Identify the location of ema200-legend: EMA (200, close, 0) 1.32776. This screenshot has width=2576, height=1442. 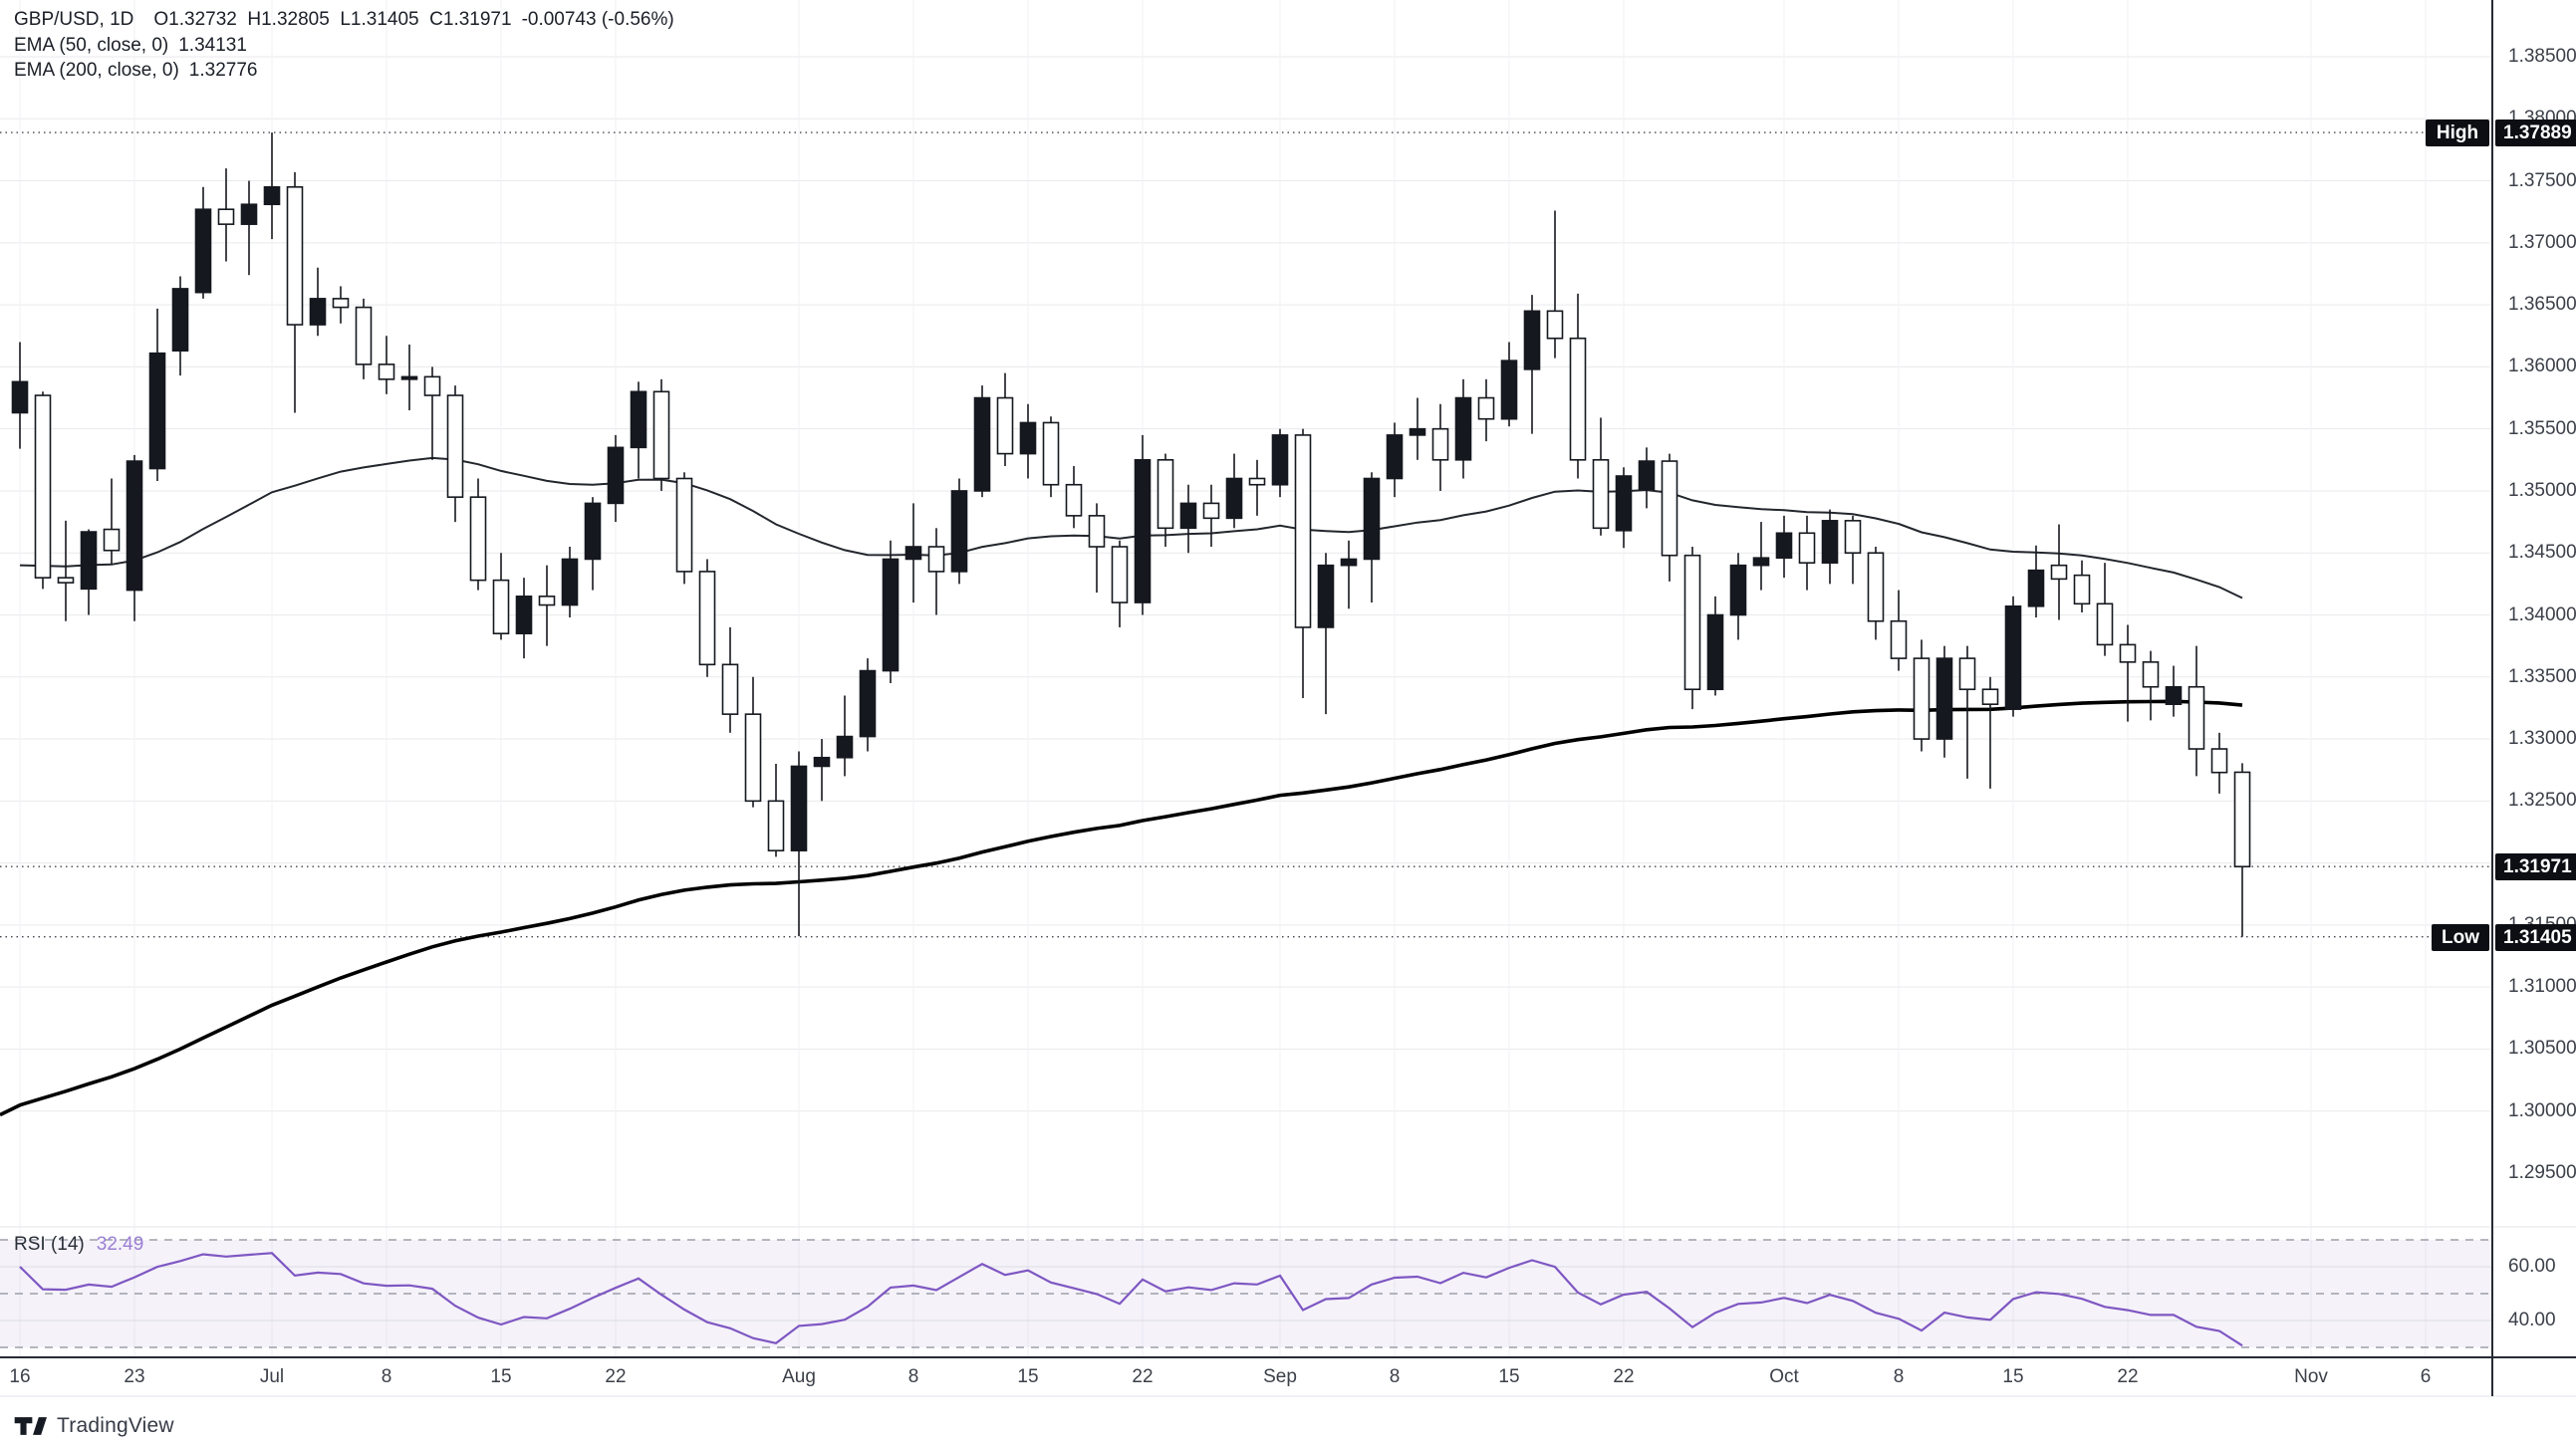
(135, 71).